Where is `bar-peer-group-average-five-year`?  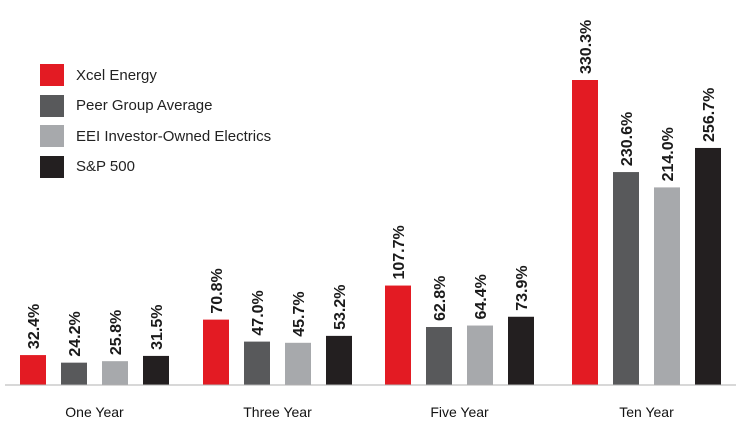 bar-peer-group-average-five-year is located at coordinates (439, 356).